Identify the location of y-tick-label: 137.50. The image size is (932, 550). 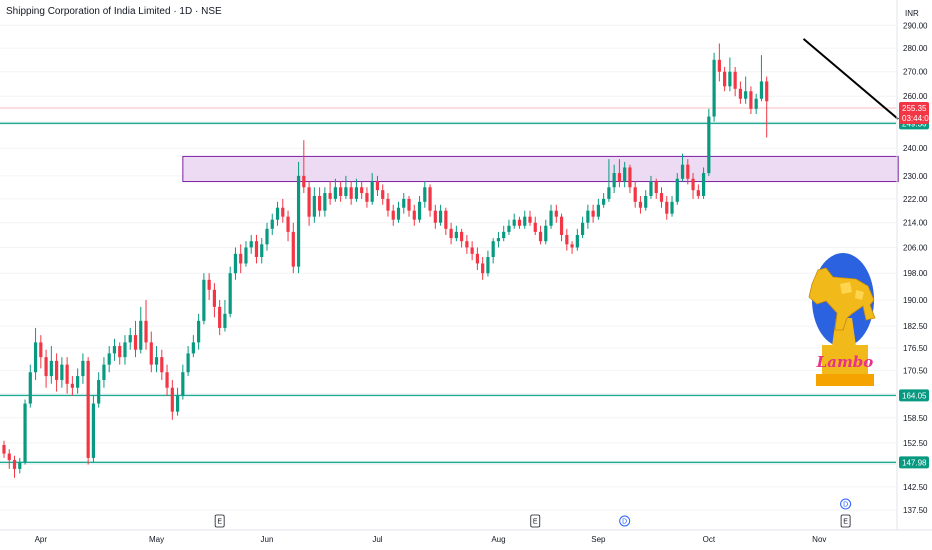
(915, 510).